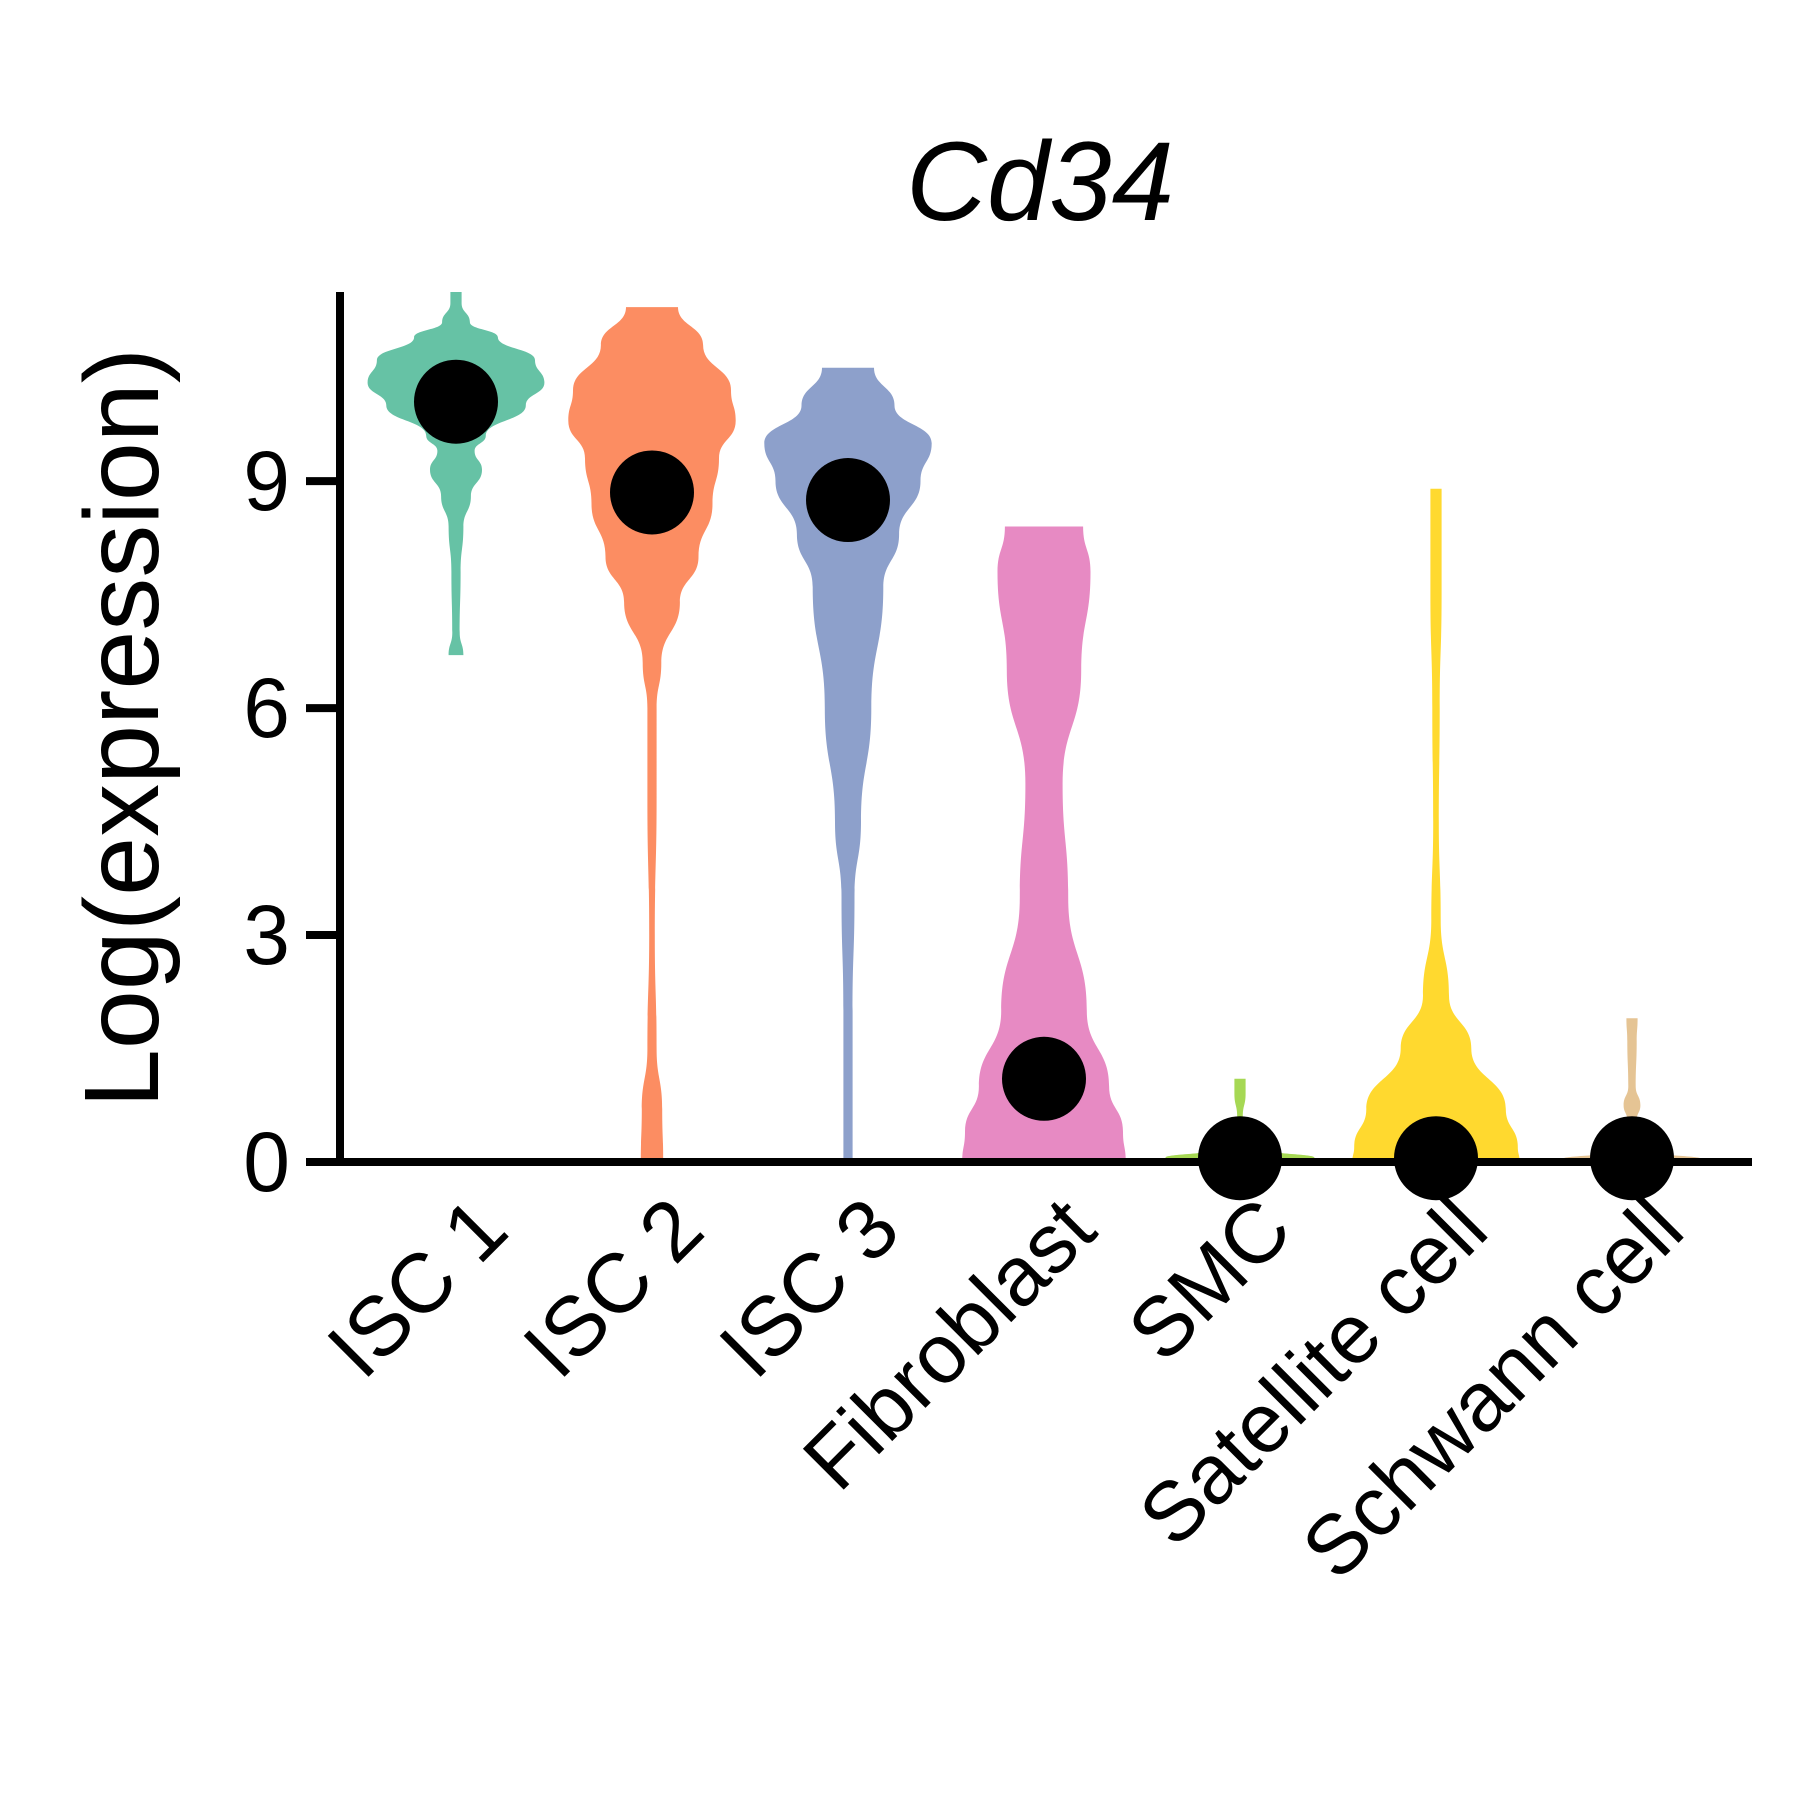 The image size is (1800, 1800). I want to click on y-tick-label-6: 6, so click(266, 708).